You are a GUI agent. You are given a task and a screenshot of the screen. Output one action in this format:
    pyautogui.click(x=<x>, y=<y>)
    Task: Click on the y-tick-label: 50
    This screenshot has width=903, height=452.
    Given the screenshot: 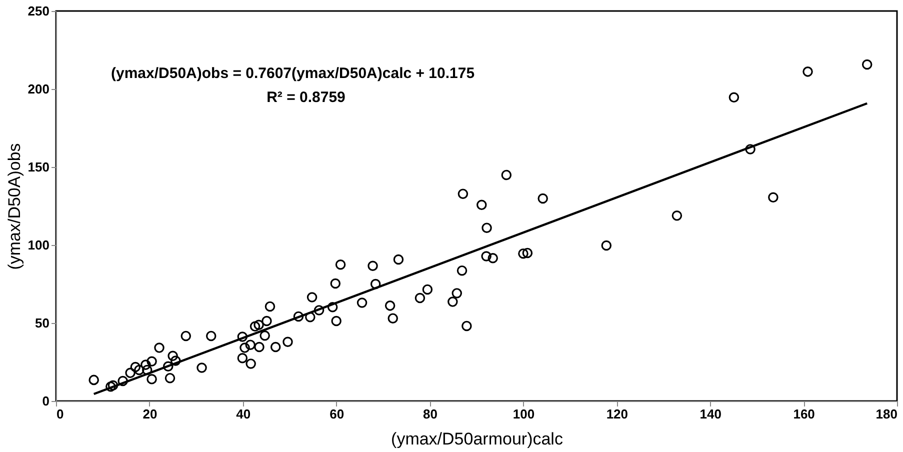 What is the action you would take?
    pyautogui.click(x=42, y=323)
    